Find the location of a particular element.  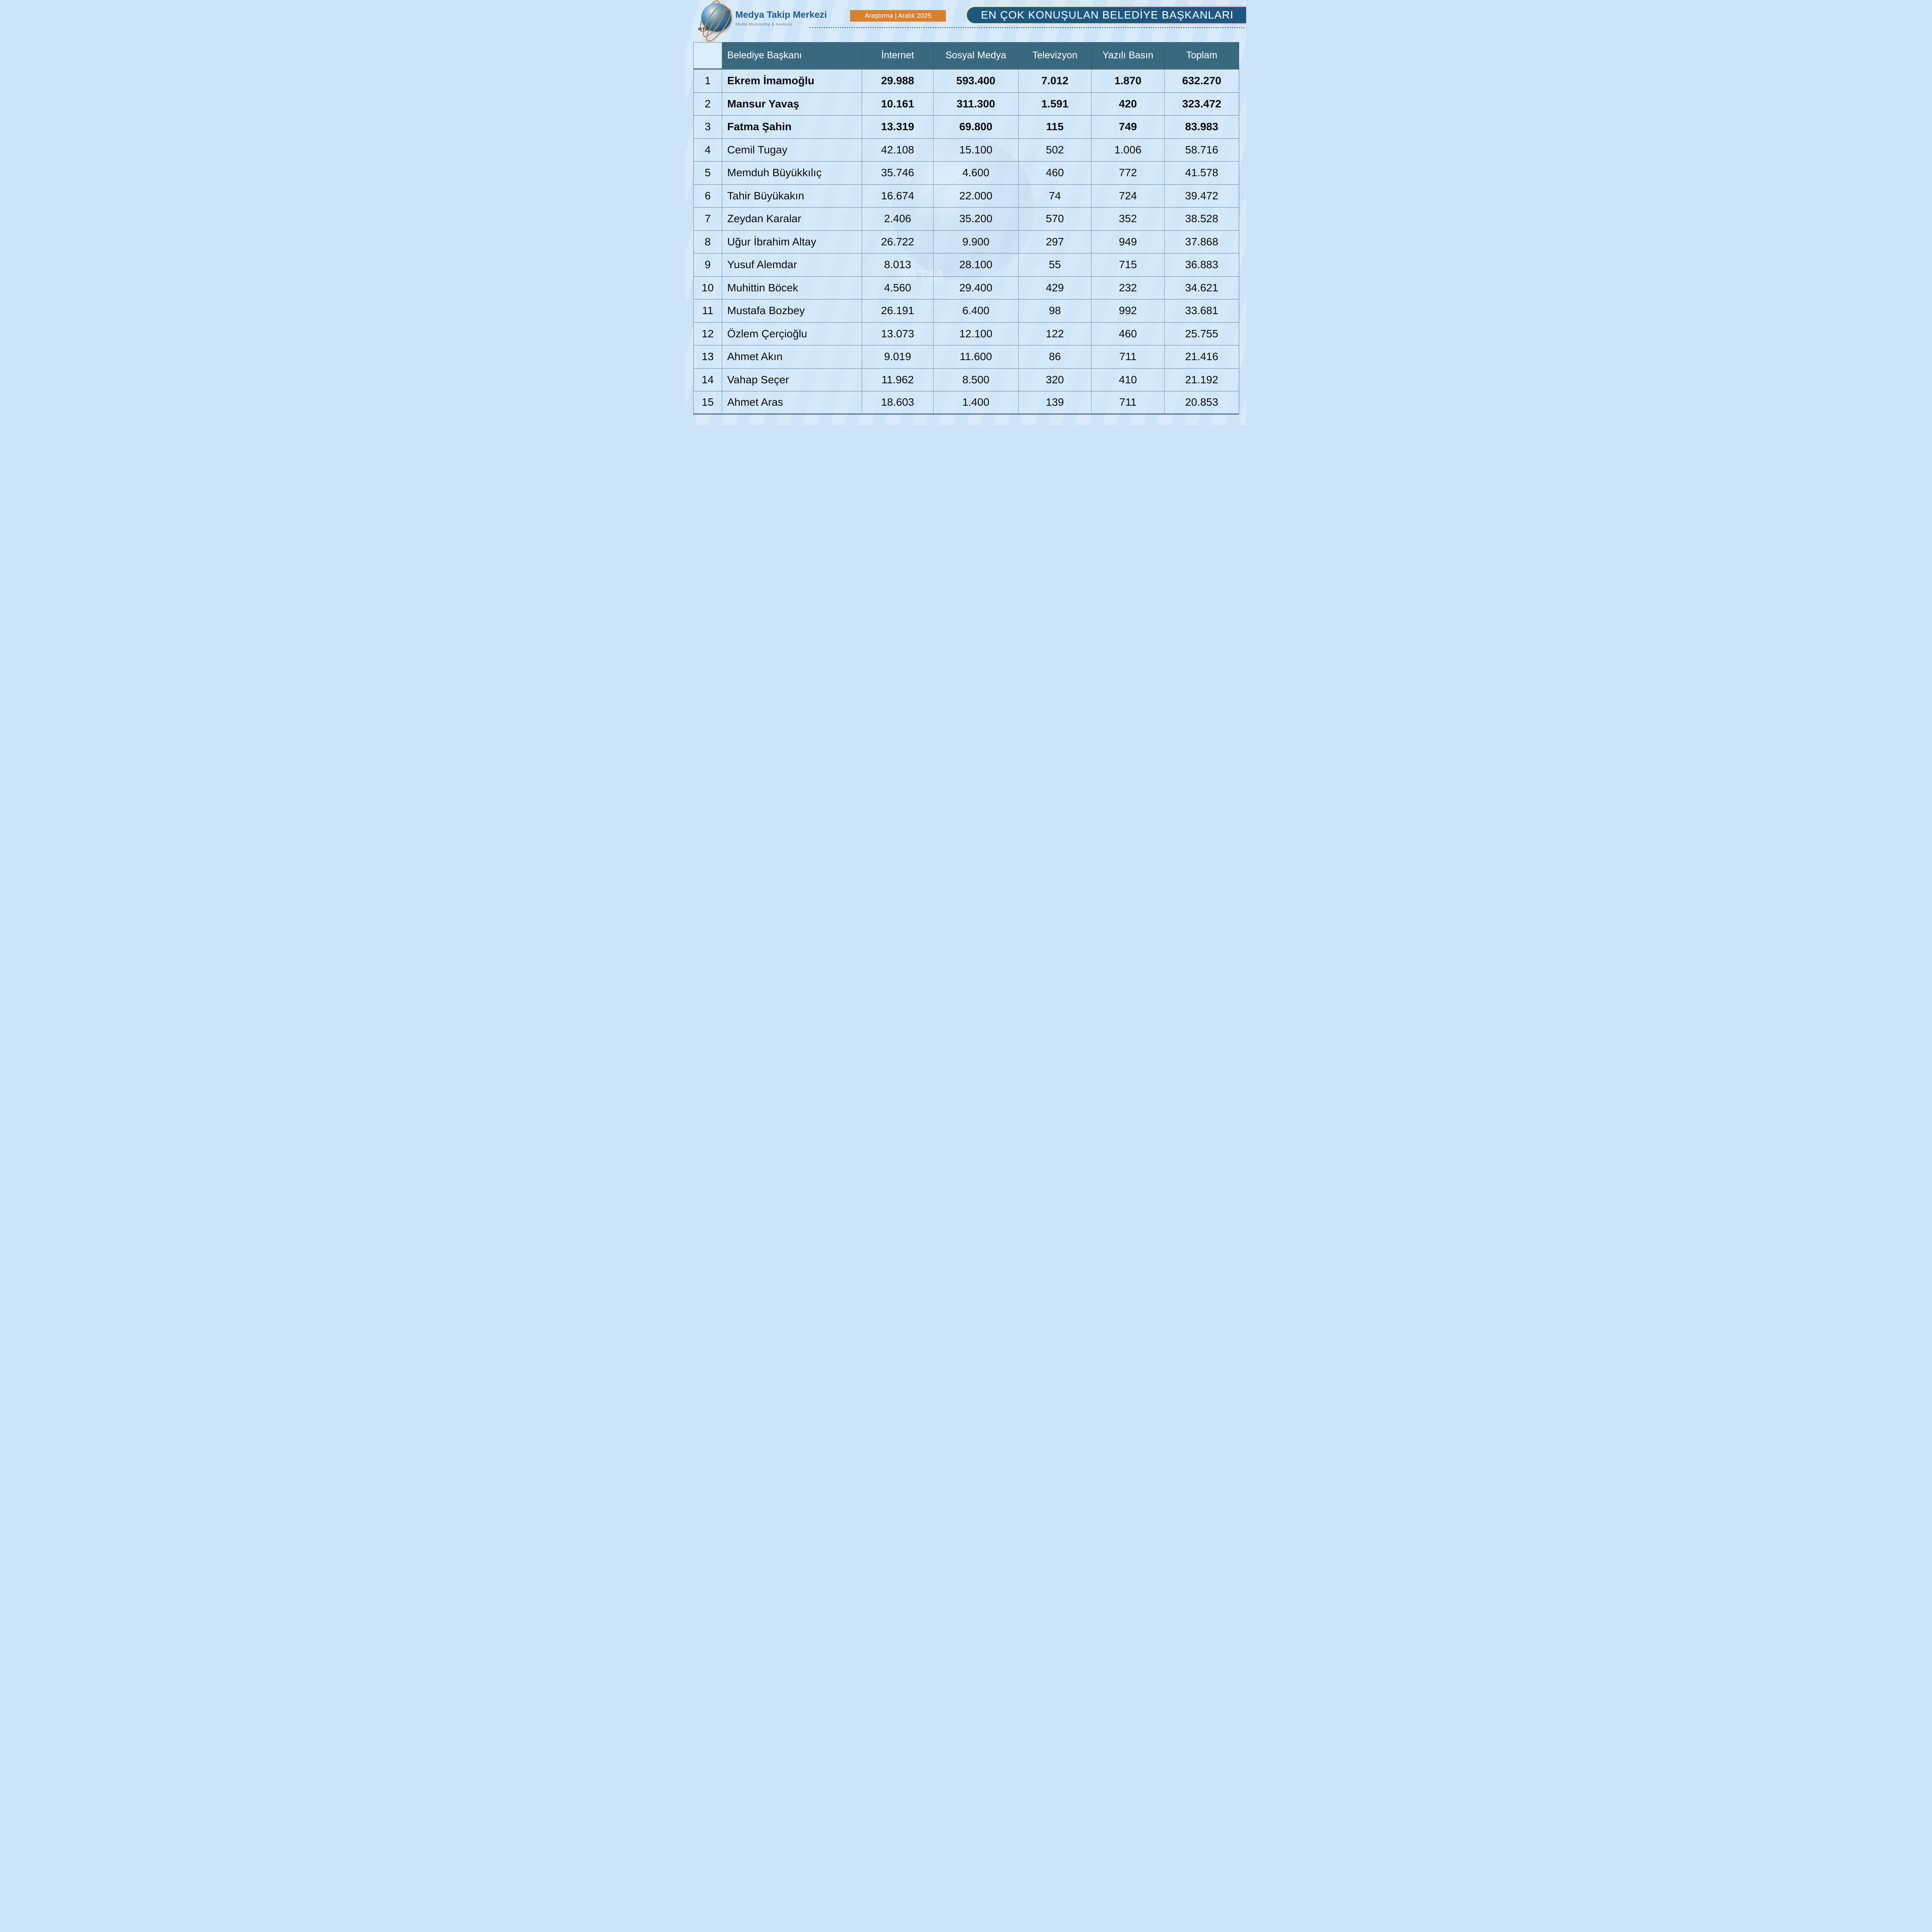

value-cell: 13.073 is located at coordinates (898, 333).